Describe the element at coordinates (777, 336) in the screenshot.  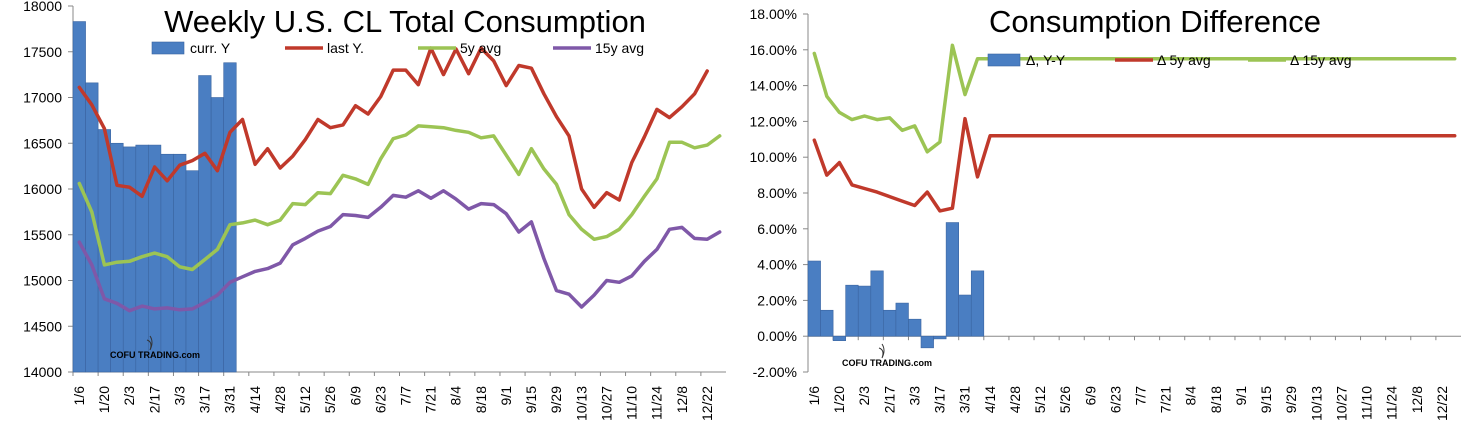
I see `y-tick-label: 0.00%` at that location.